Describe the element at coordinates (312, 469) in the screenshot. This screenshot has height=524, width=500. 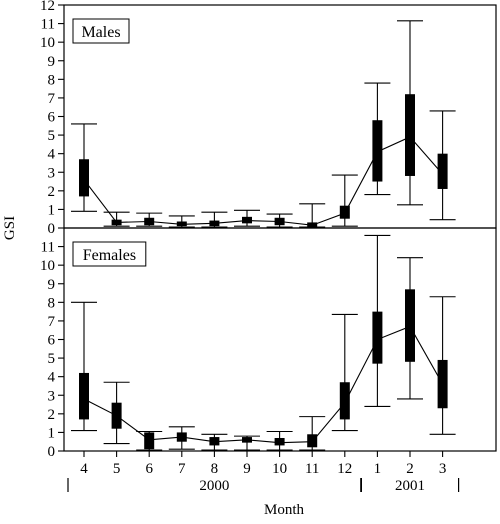
I see `x-tick-label: 11` at that location.